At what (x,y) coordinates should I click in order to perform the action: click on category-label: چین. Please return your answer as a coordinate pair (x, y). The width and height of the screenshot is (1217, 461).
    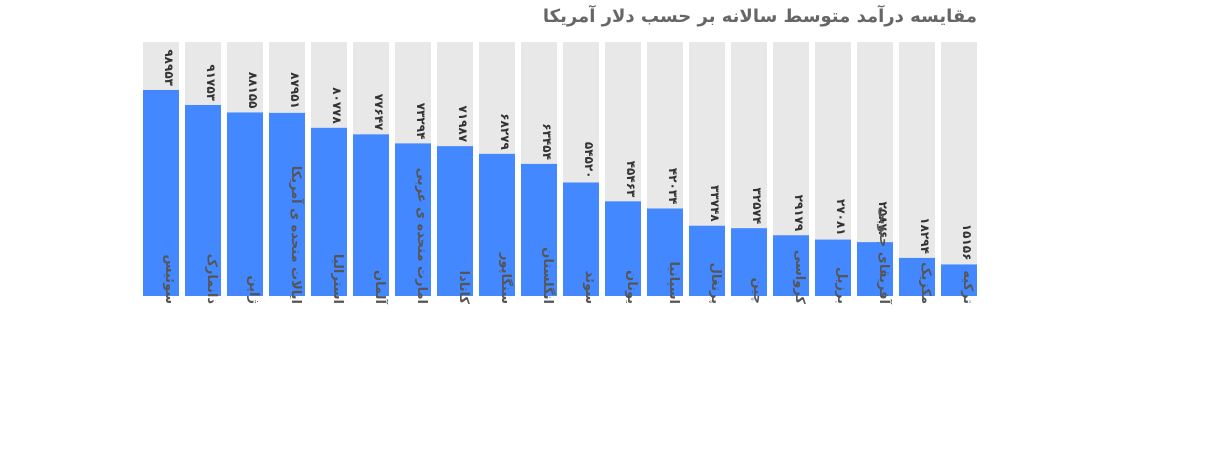
    Looking at the image, I should click on (757, 291).